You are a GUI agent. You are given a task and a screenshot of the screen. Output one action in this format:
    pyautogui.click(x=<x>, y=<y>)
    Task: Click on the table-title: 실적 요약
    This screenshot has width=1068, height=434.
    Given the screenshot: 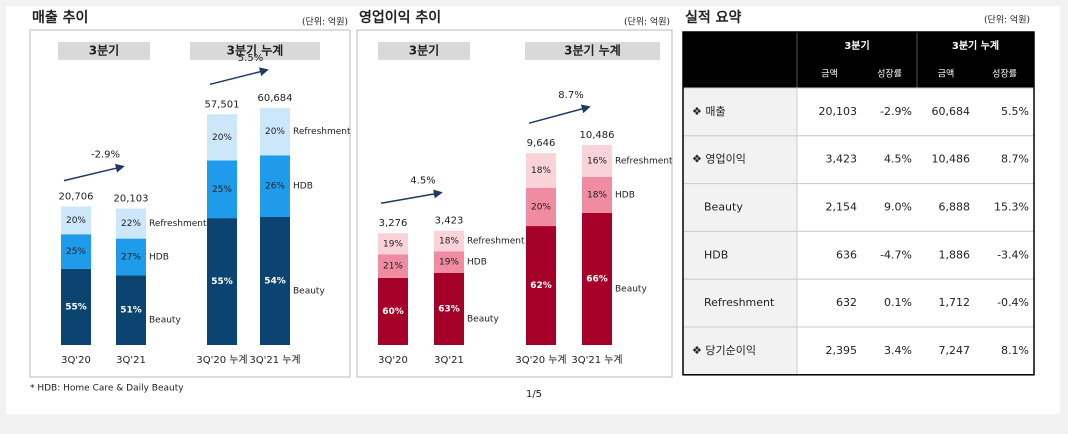 What is the action you would take?
    pyautogui.click(x=713, y=17)
    